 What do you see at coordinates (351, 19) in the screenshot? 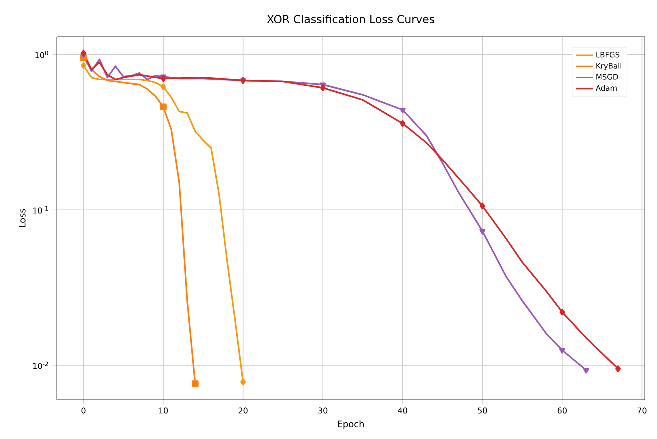
I see `chart-title: XOR Classification Loss Curves` at bounding box center [351, 19].